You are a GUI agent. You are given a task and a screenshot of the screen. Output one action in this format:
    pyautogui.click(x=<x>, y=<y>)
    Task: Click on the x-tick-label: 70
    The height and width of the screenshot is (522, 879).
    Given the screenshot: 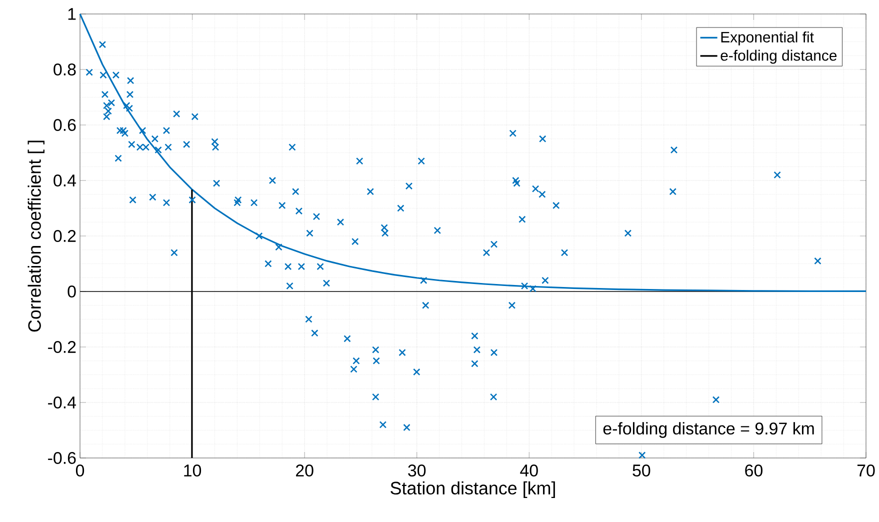 What is the action you would take?
    pyautogui.click(x=866, y=470)
    